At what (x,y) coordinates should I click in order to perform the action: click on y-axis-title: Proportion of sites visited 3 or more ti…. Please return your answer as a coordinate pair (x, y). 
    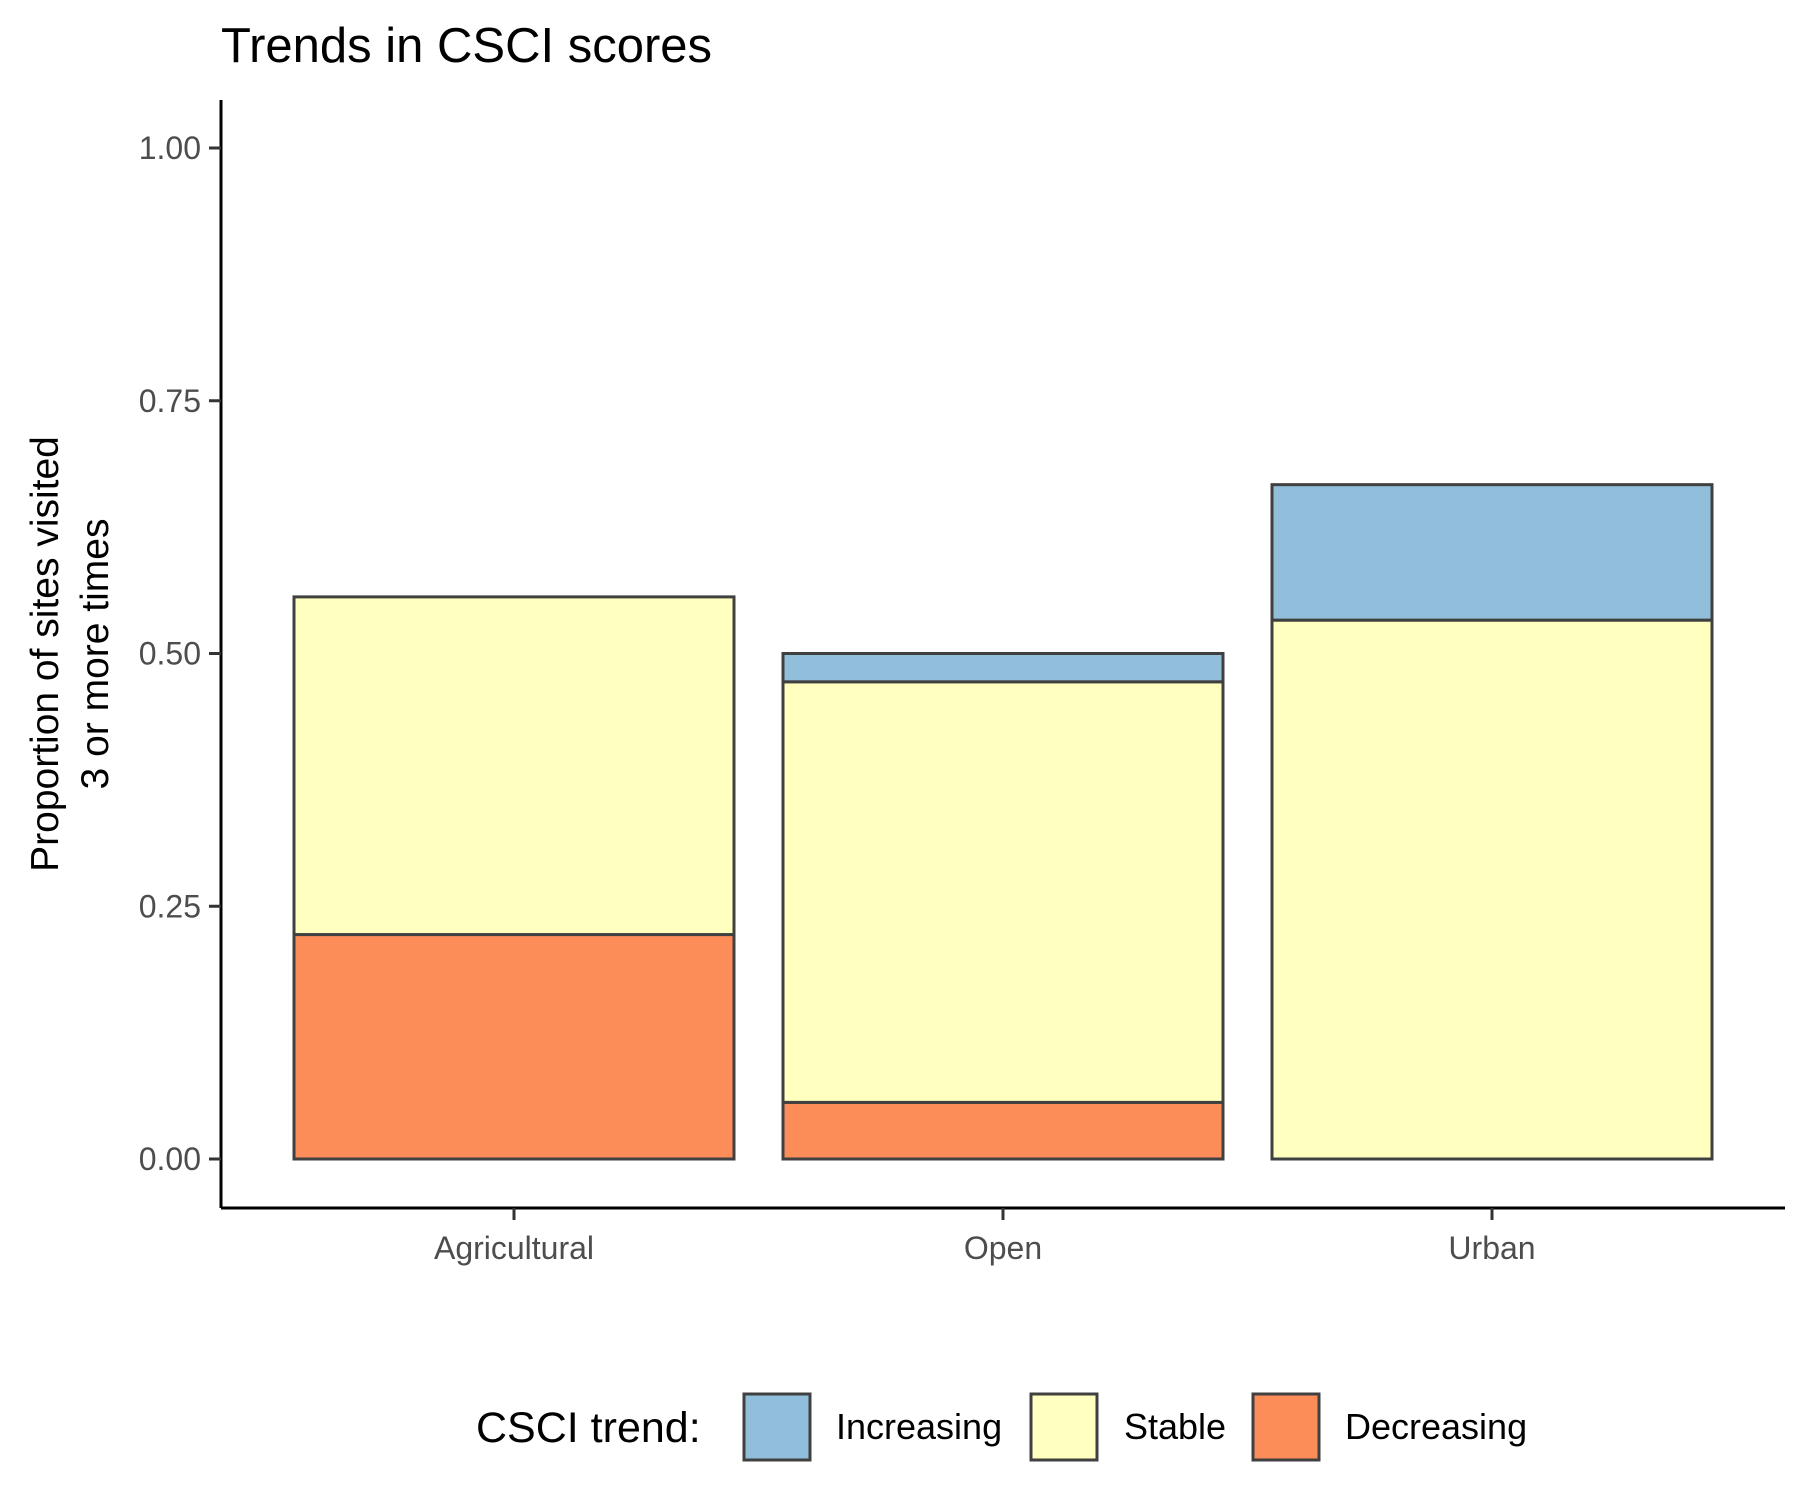
    Looking at the image, I should click on (70, 654).